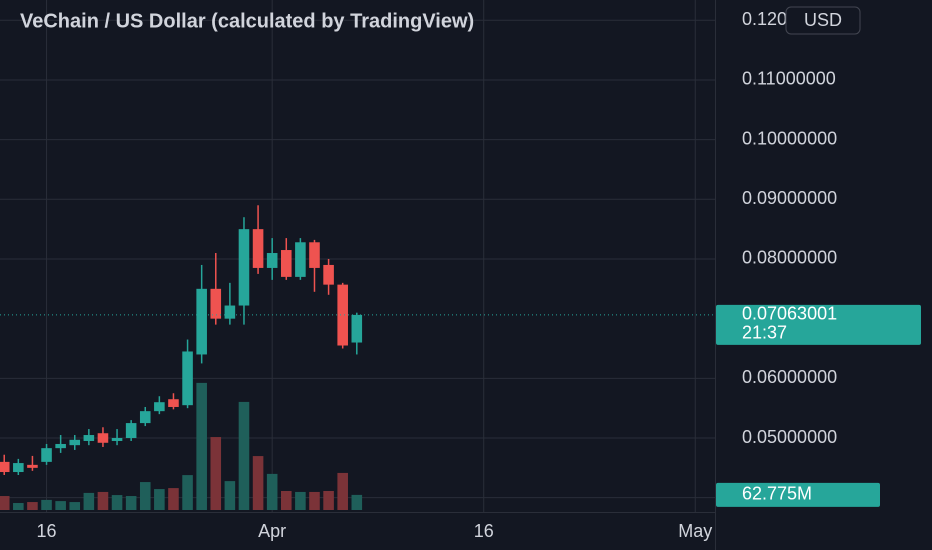 Image resolution: width=932 pixels, height=550 pixels. I want to click on y-tick-label: 0.11000000, so click(789, 79).